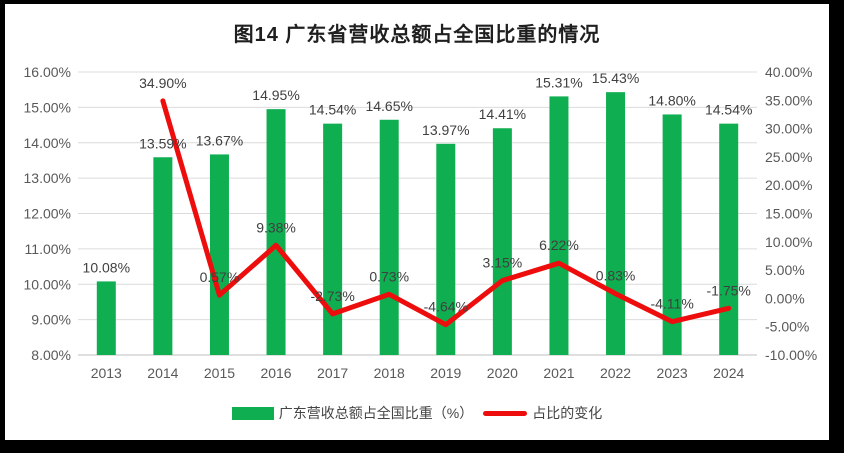 Image resolution: width=844 pixels, height=453 pixels. I want to click on line-label-2020: 3.15%, so click(503, 263).